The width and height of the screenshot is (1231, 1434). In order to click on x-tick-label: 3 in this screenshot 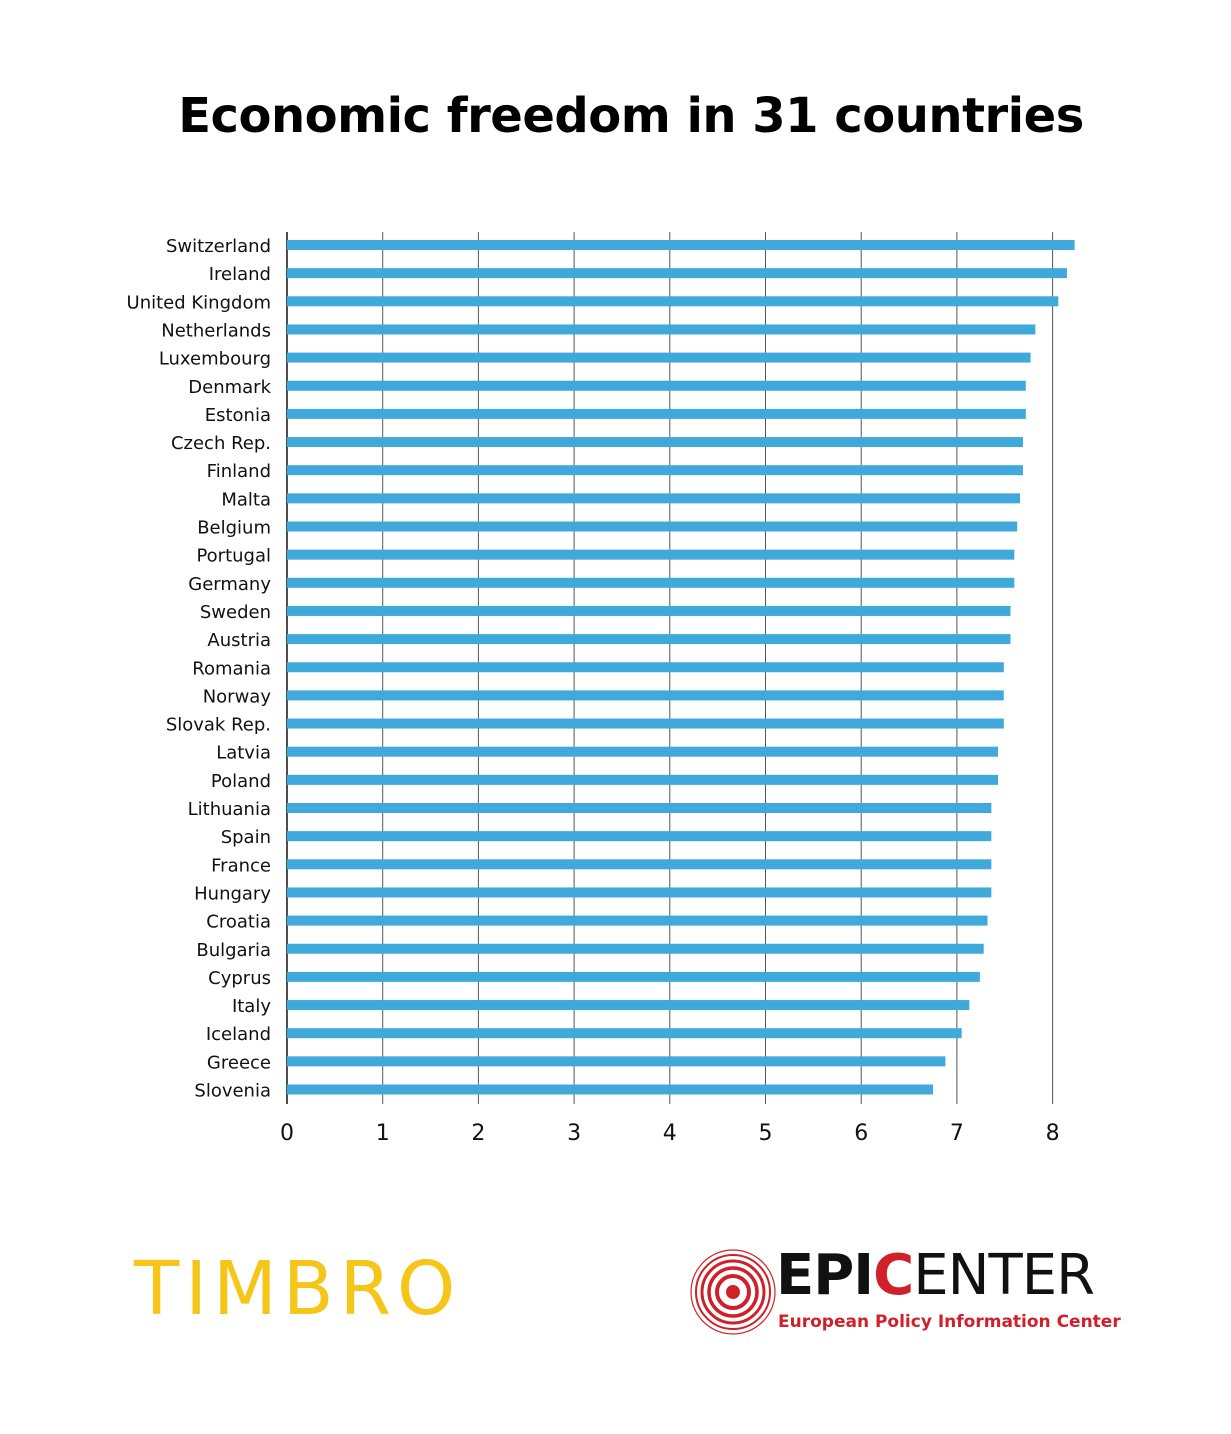, I will do `click(574, 1133)`.